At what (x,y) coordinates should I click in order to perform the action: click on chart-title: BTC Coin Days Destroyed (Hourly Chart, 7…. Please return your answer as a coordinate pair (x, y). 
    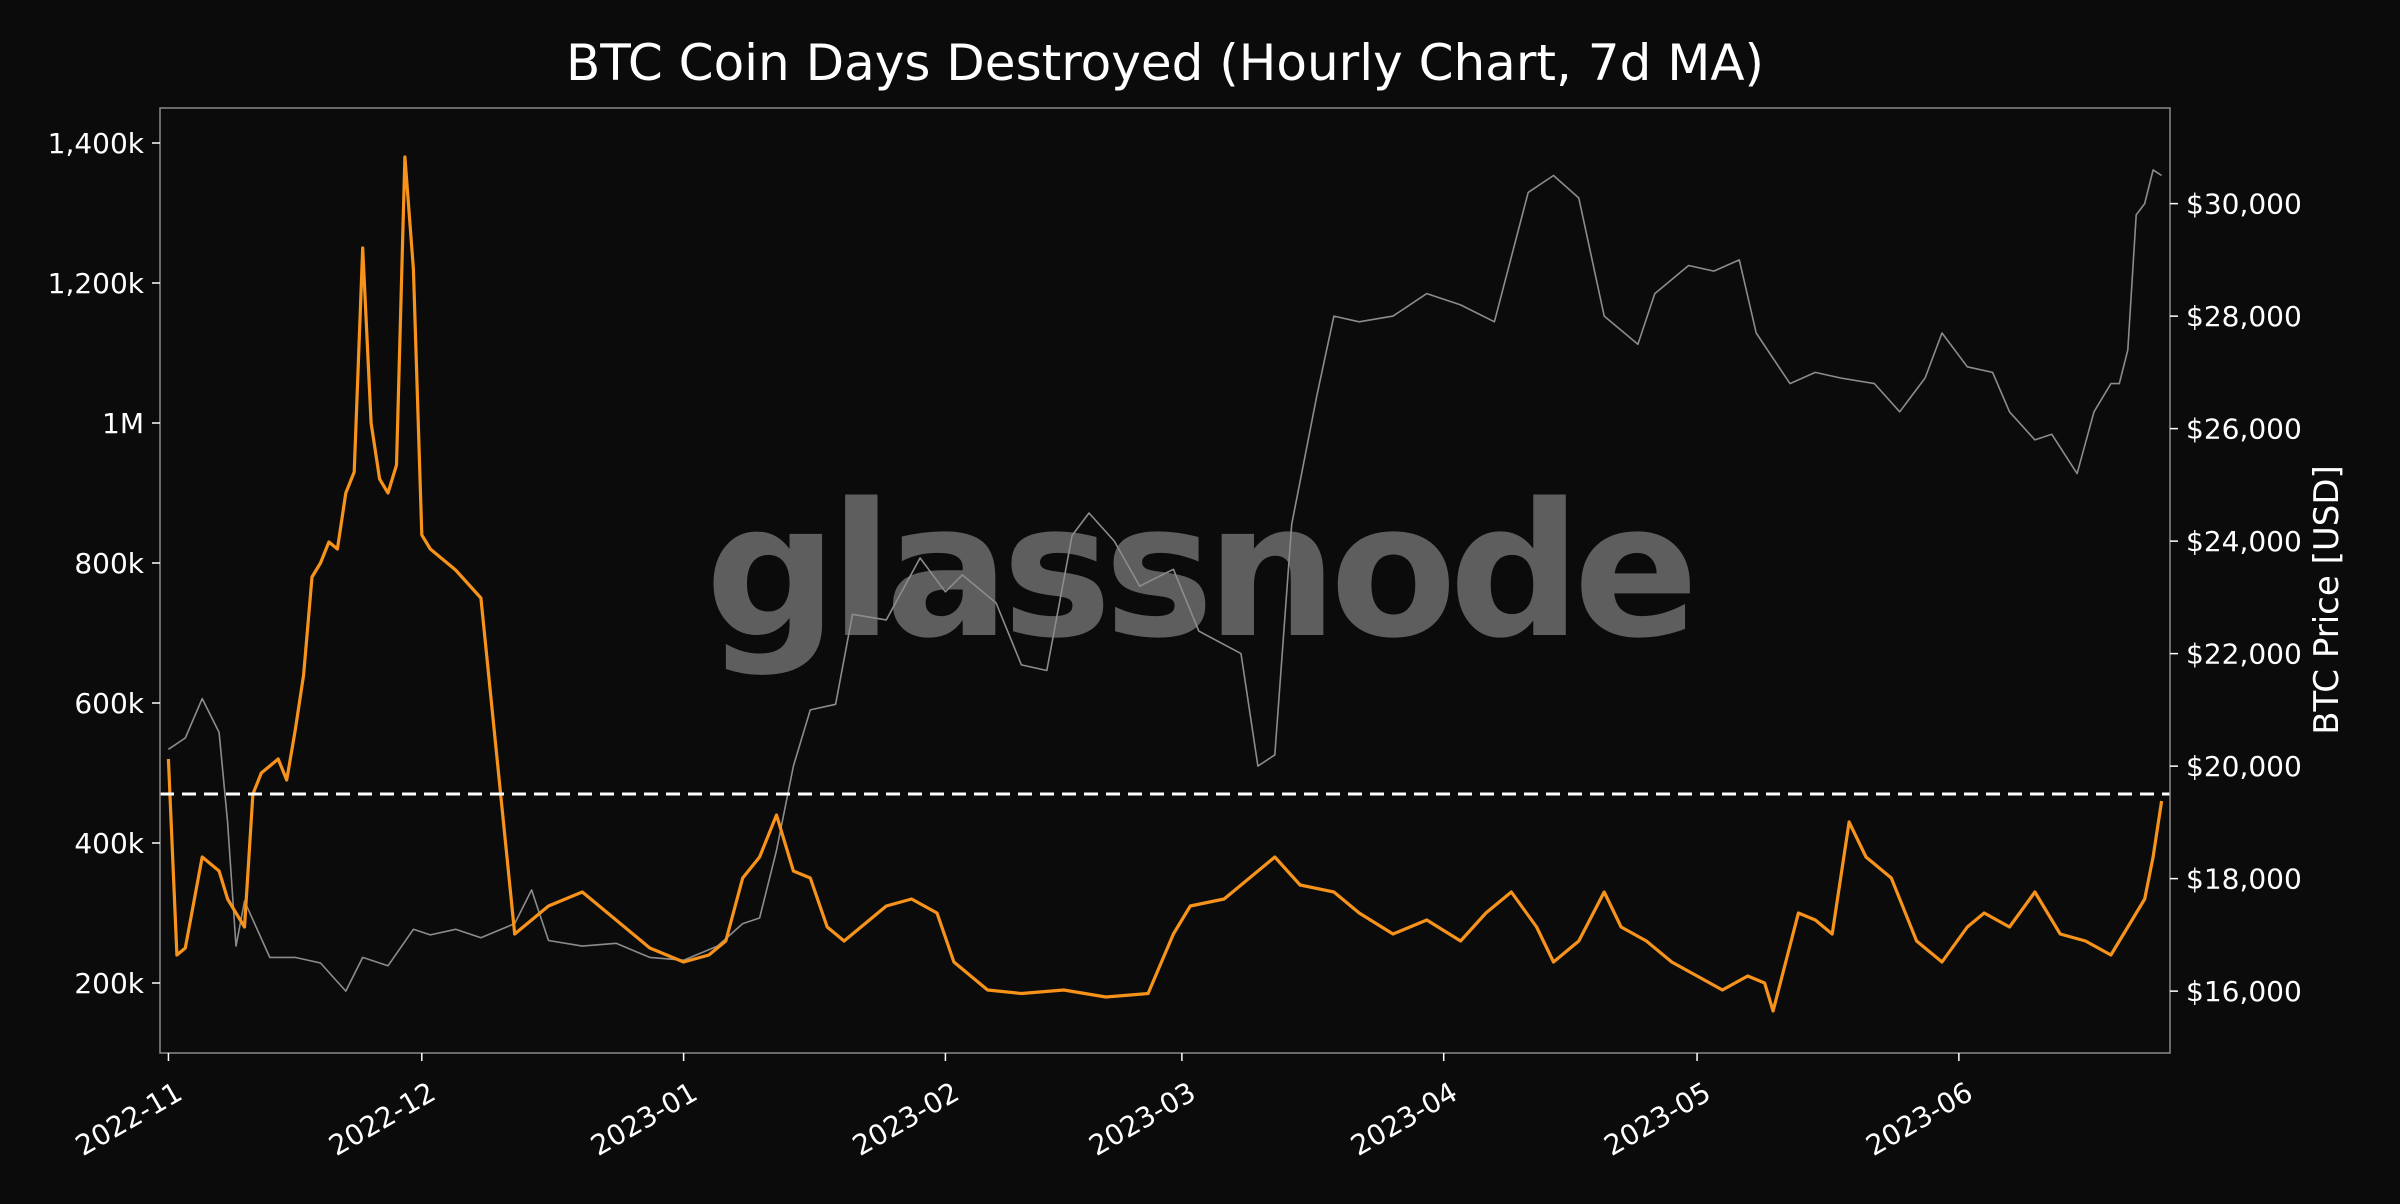
    Looking at the image, I should click on (1165, 63).